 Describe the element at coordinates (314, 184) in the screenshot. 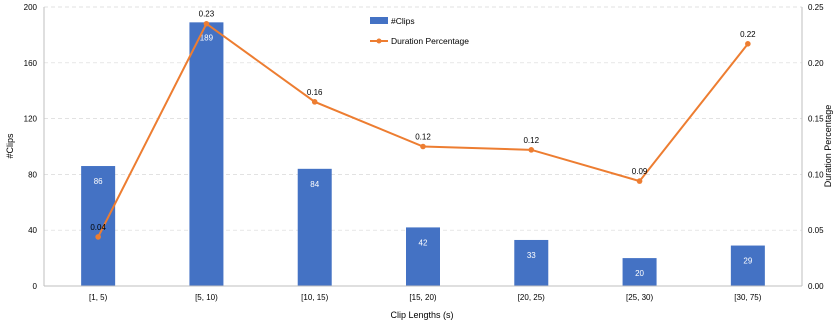

I see `bar-value-label: 84` at that location.